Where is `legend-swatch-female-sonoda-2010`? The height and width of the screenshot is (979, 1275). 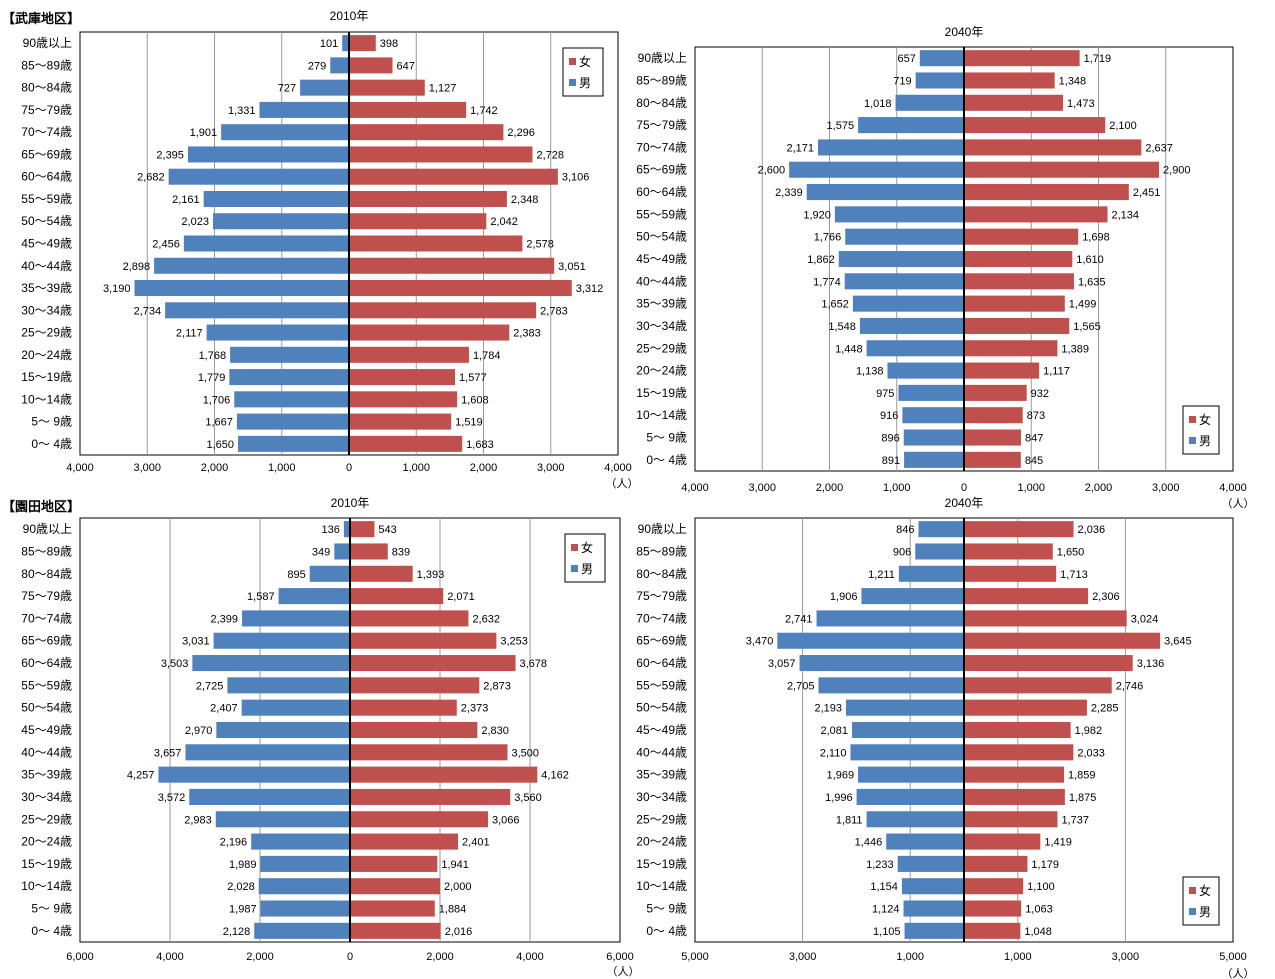
legend-swatch-female-sonoda-2010 is located at coordinates (574, 547).